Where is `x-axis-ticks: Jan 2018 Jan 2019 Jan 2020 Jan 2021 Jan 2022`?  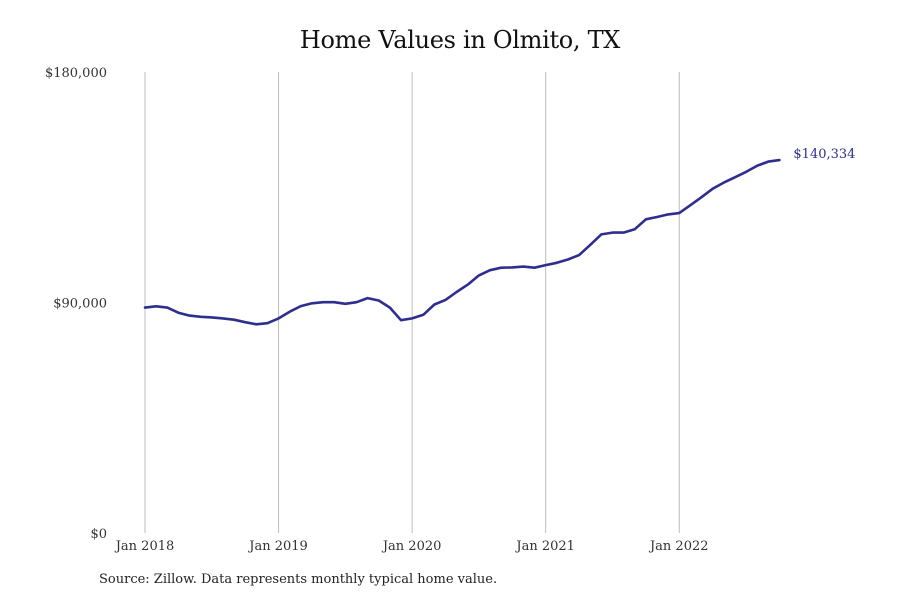 x-axis-ticks: Jan 2018 Jan 2019 Jan 2020 Jan 2021 Jan 2022 is located at coordinates (411, 546).